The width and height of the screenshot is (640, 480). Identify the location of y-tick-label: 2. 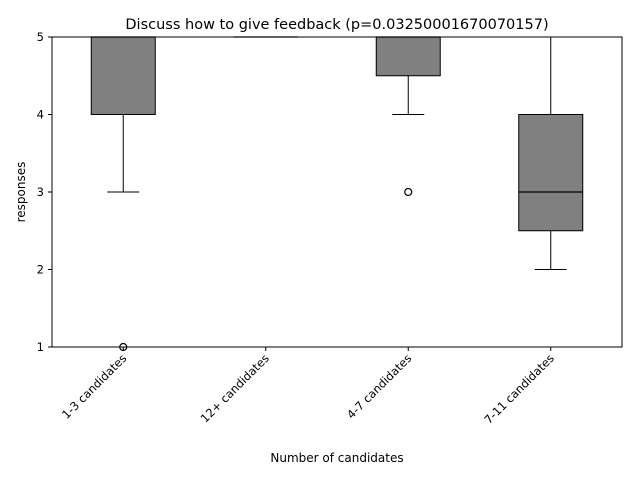
(40, 270).